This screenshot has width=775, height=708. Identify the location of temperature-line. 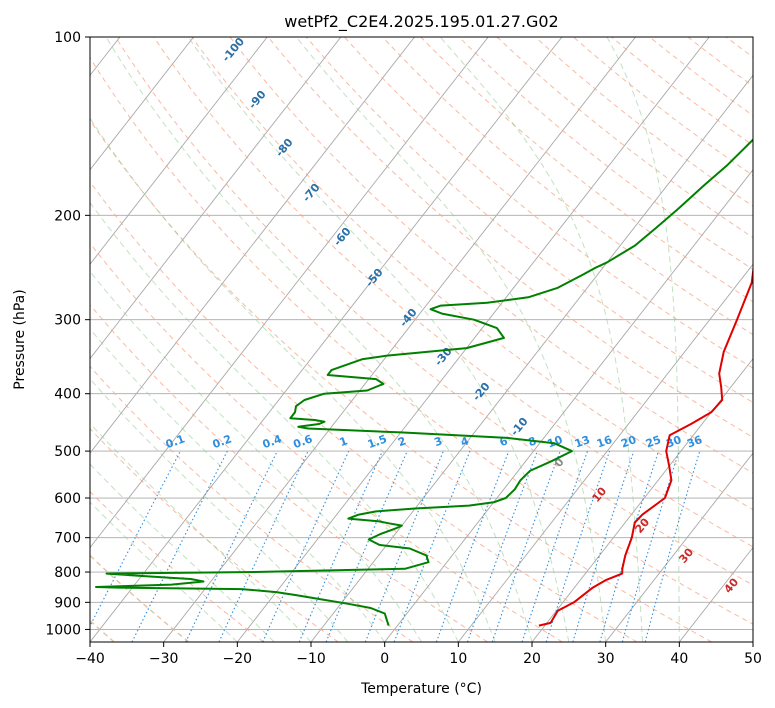
(645, 445).